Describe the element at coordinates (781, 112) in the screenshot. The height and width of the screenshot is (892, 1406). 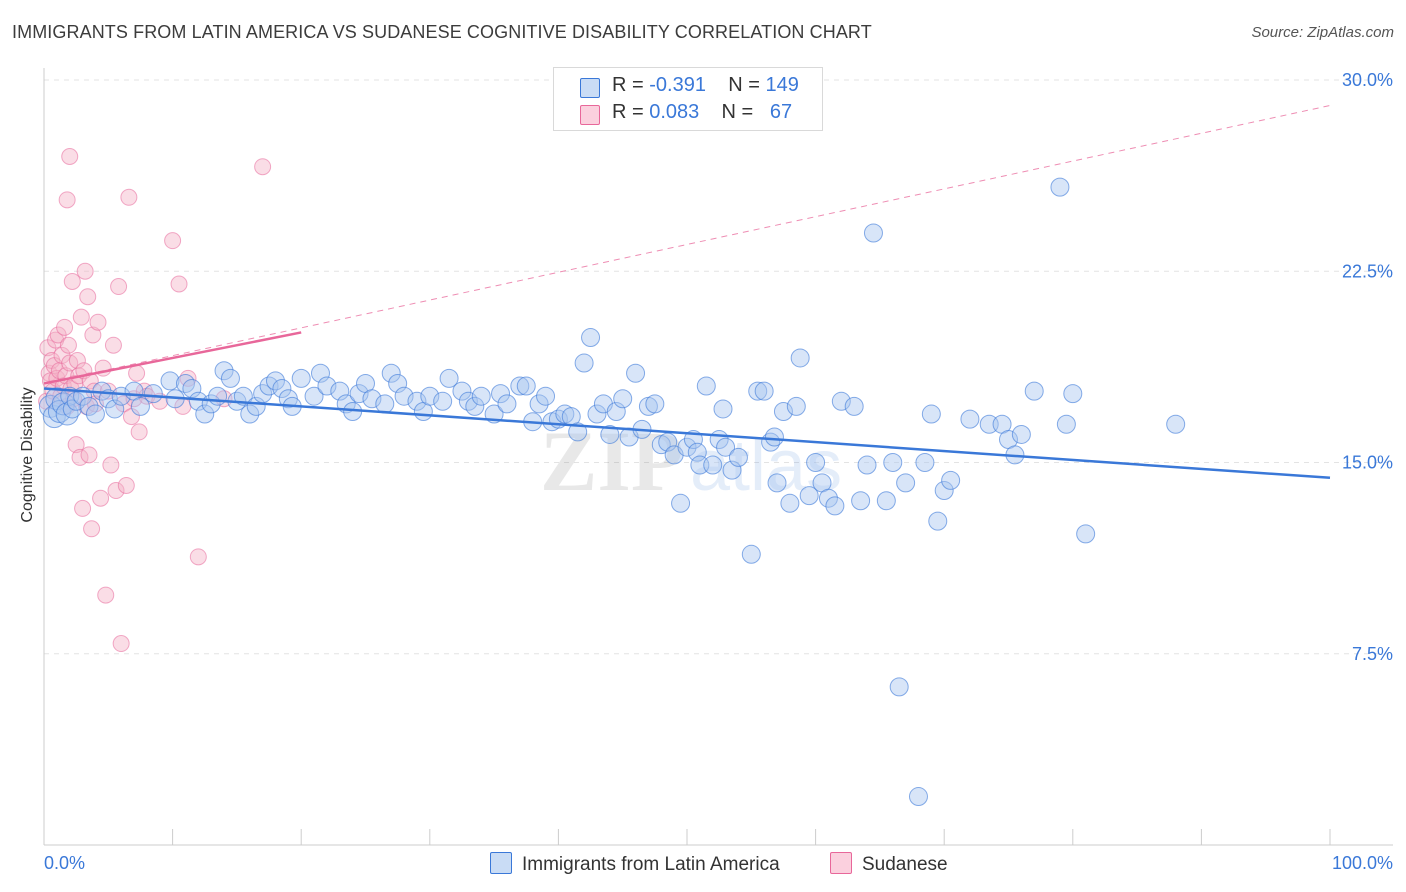
I see `legend-n-value-pink: 67` at that location.